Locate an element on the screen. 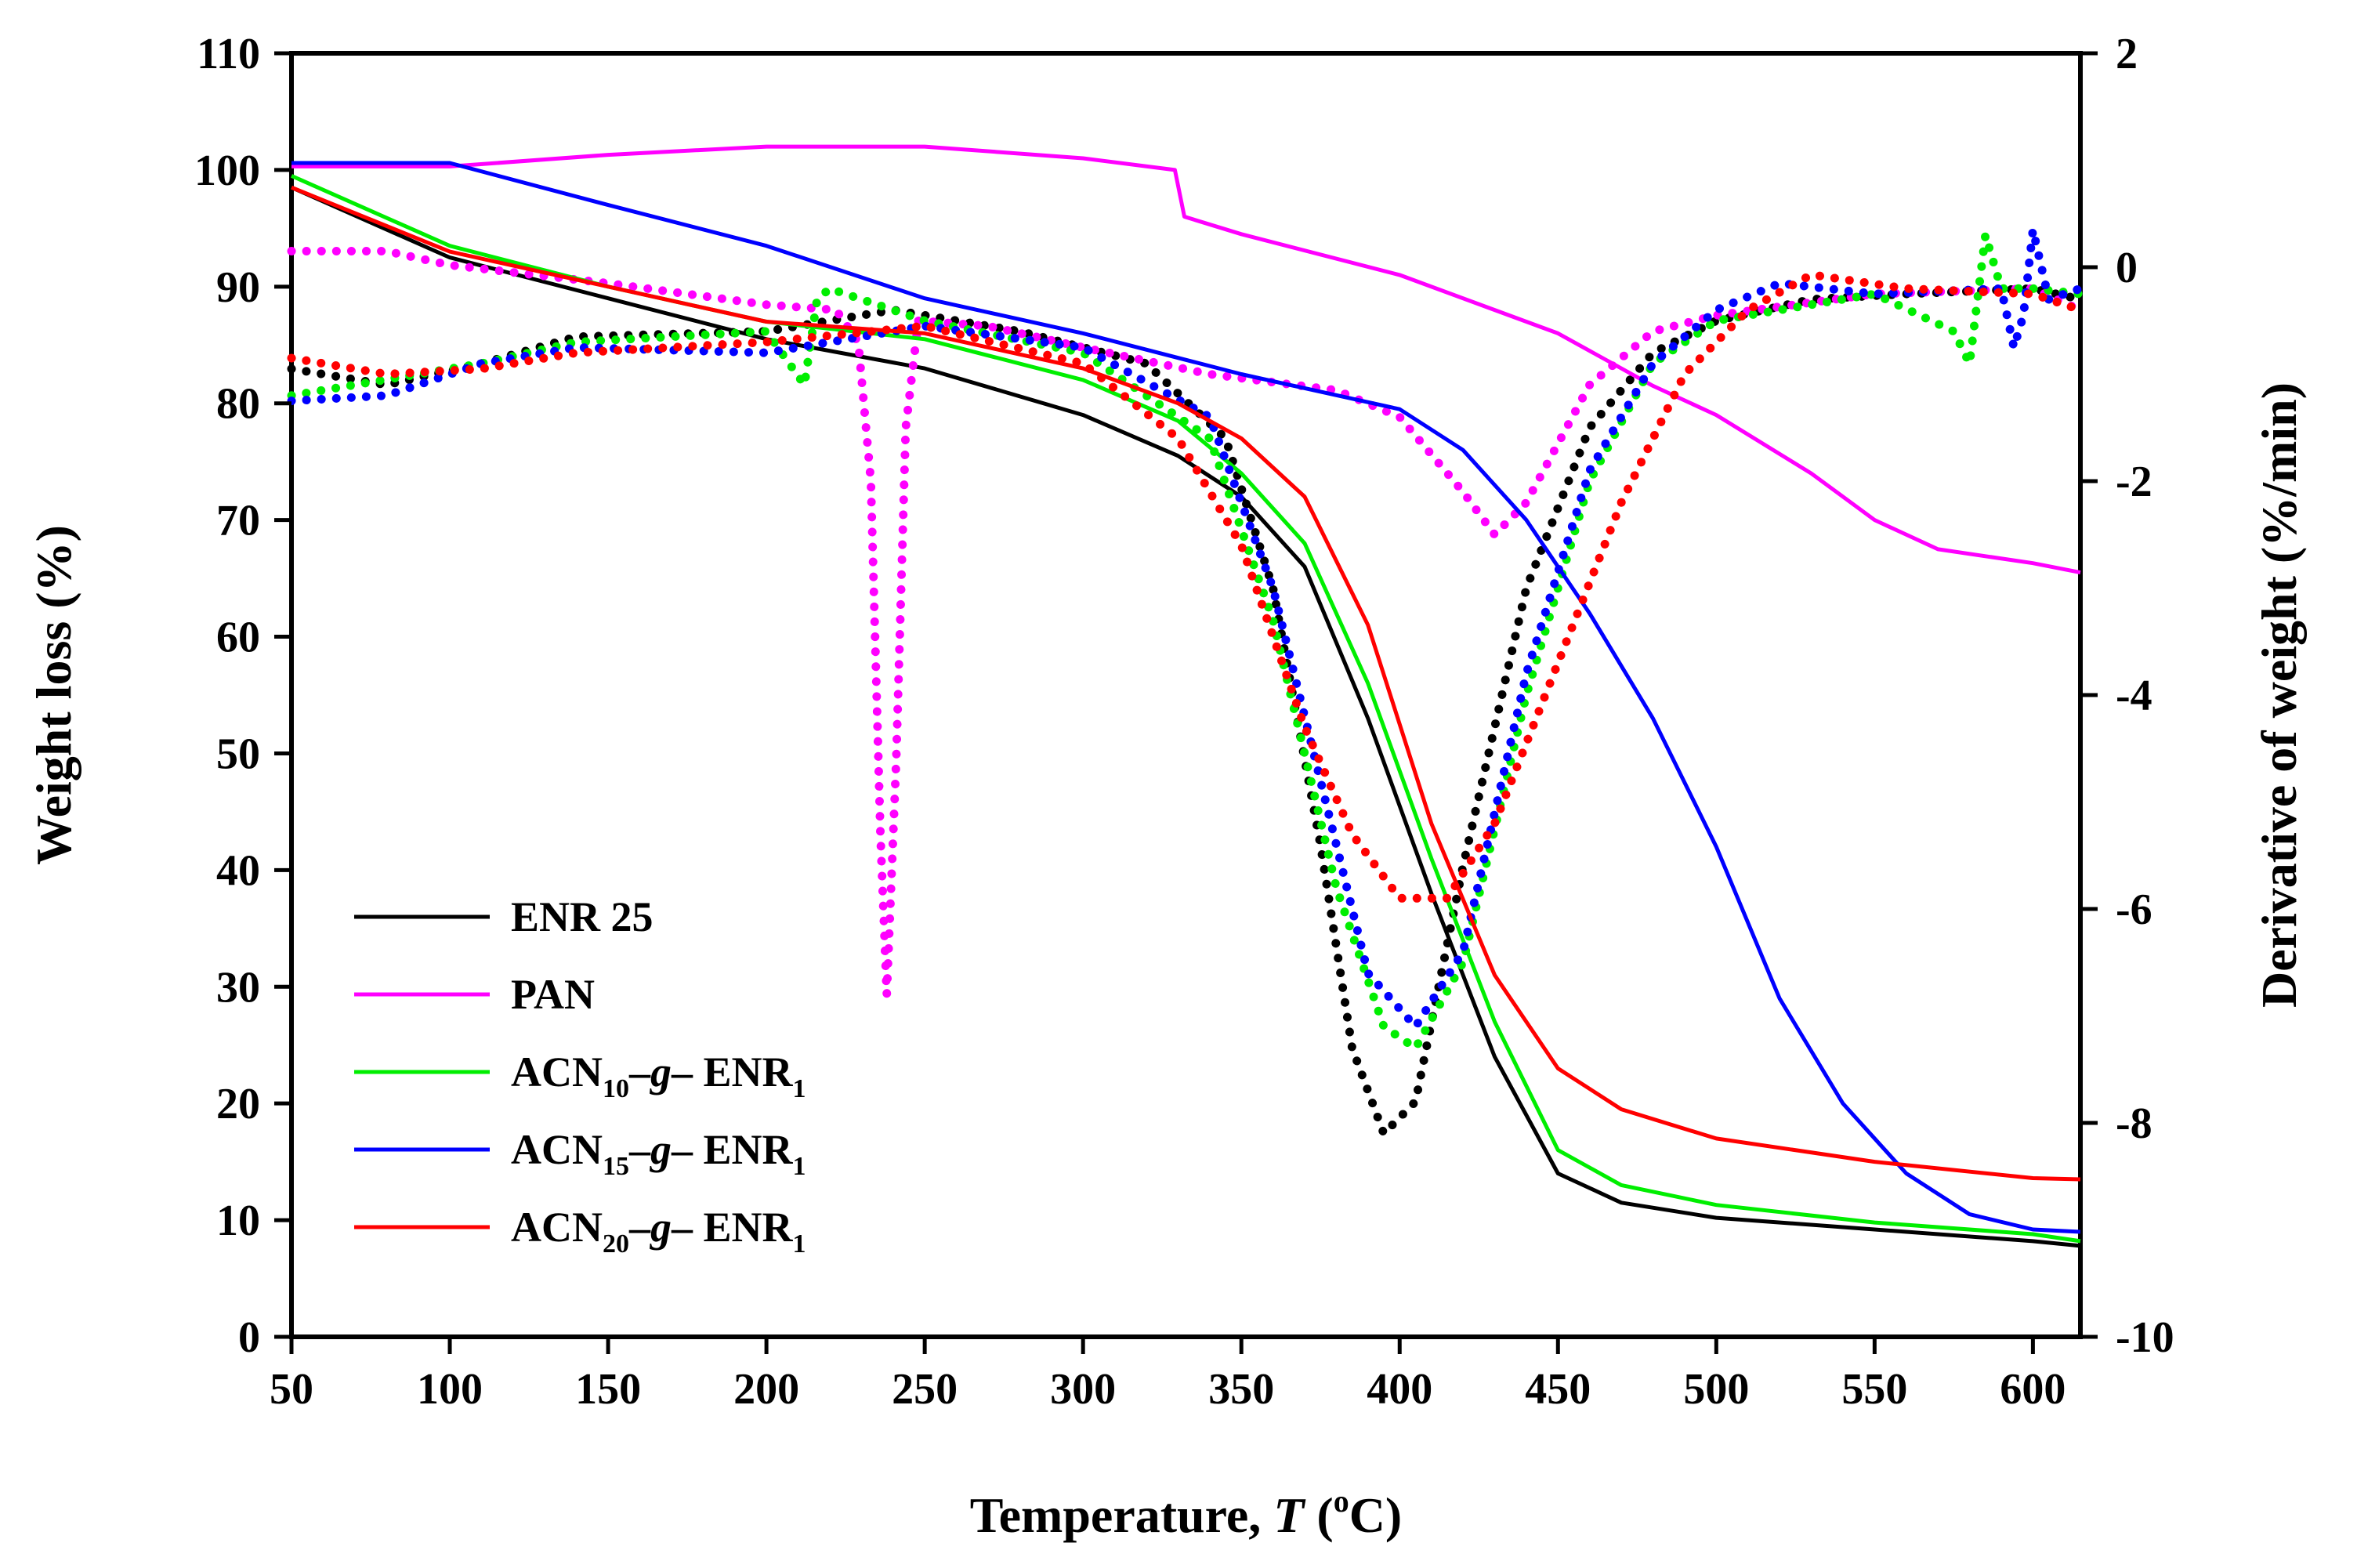 The width and height of the screenshot is (2357, 1568). x-tick-label: 150 is located at coordinates (608, 1390).